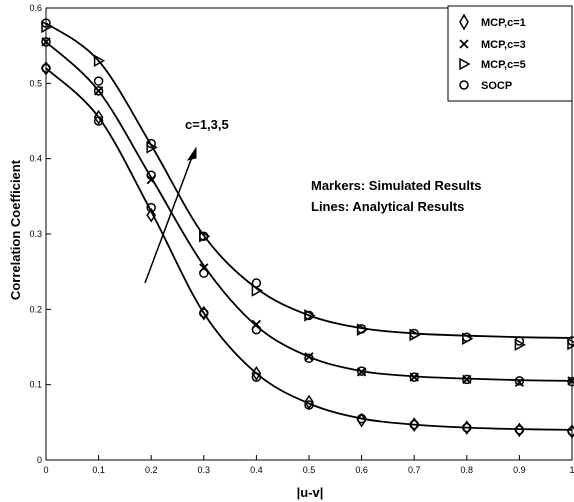 This screenshot has height=502, width=574. Describe the element at coordinates (35, 159) in the screenshot. I see `y-tick-label: 0.4` at that location.